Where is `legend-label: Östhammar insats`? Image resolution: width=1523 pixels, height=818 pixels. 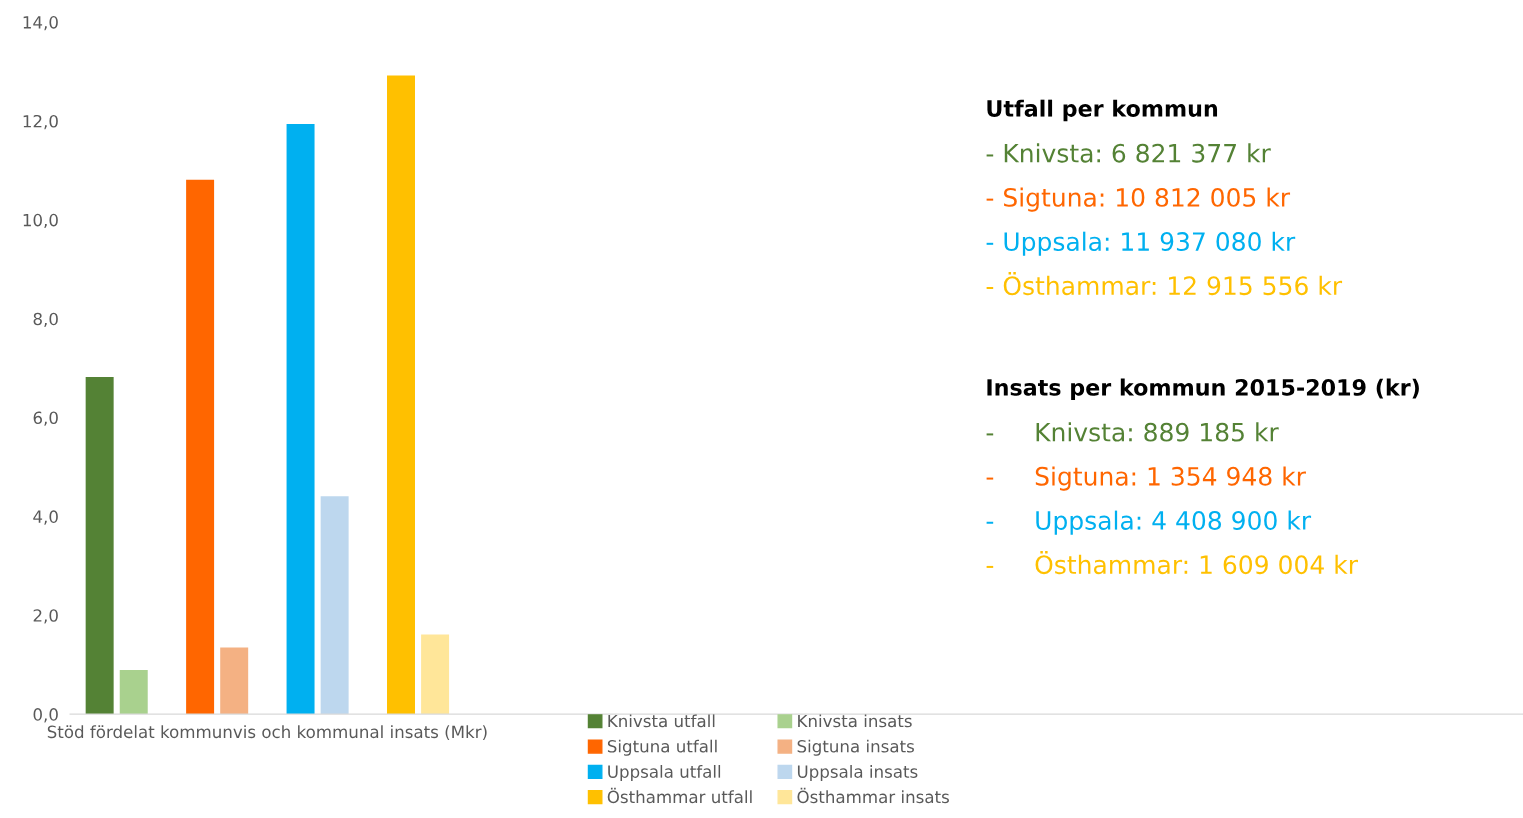
legend-label: Östhammar insats is located at coordinates (873, 795).